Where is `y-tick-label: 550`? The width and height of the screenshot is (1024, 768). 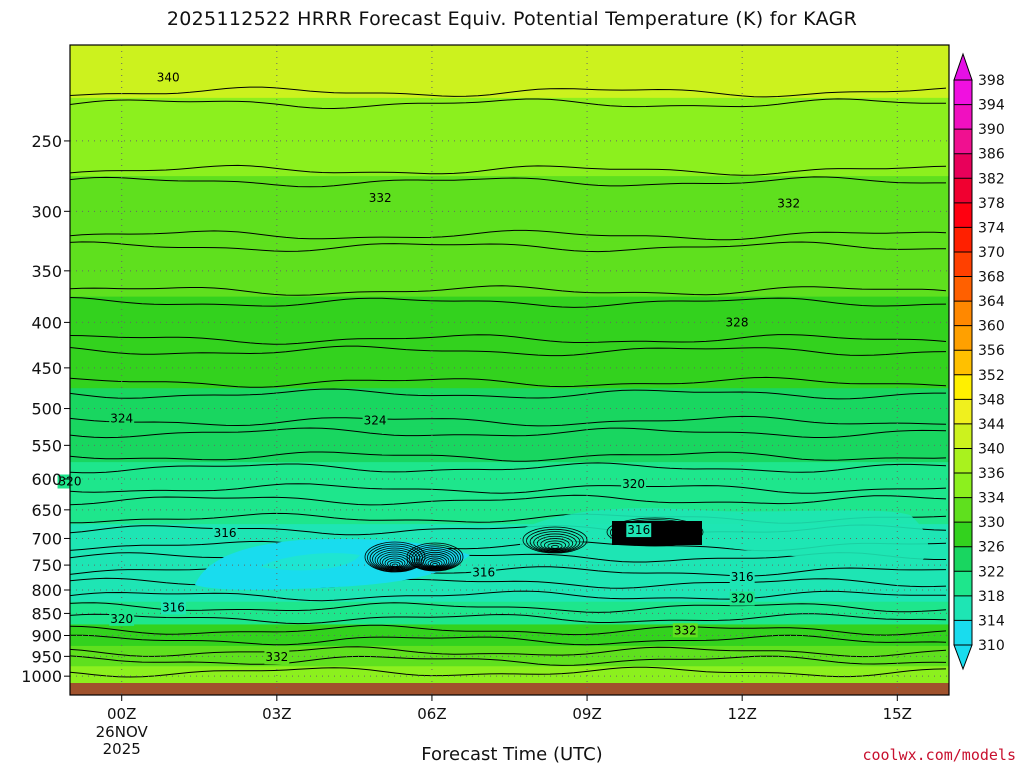
y-tick-label: 550 is located at coordinates (46, 445).